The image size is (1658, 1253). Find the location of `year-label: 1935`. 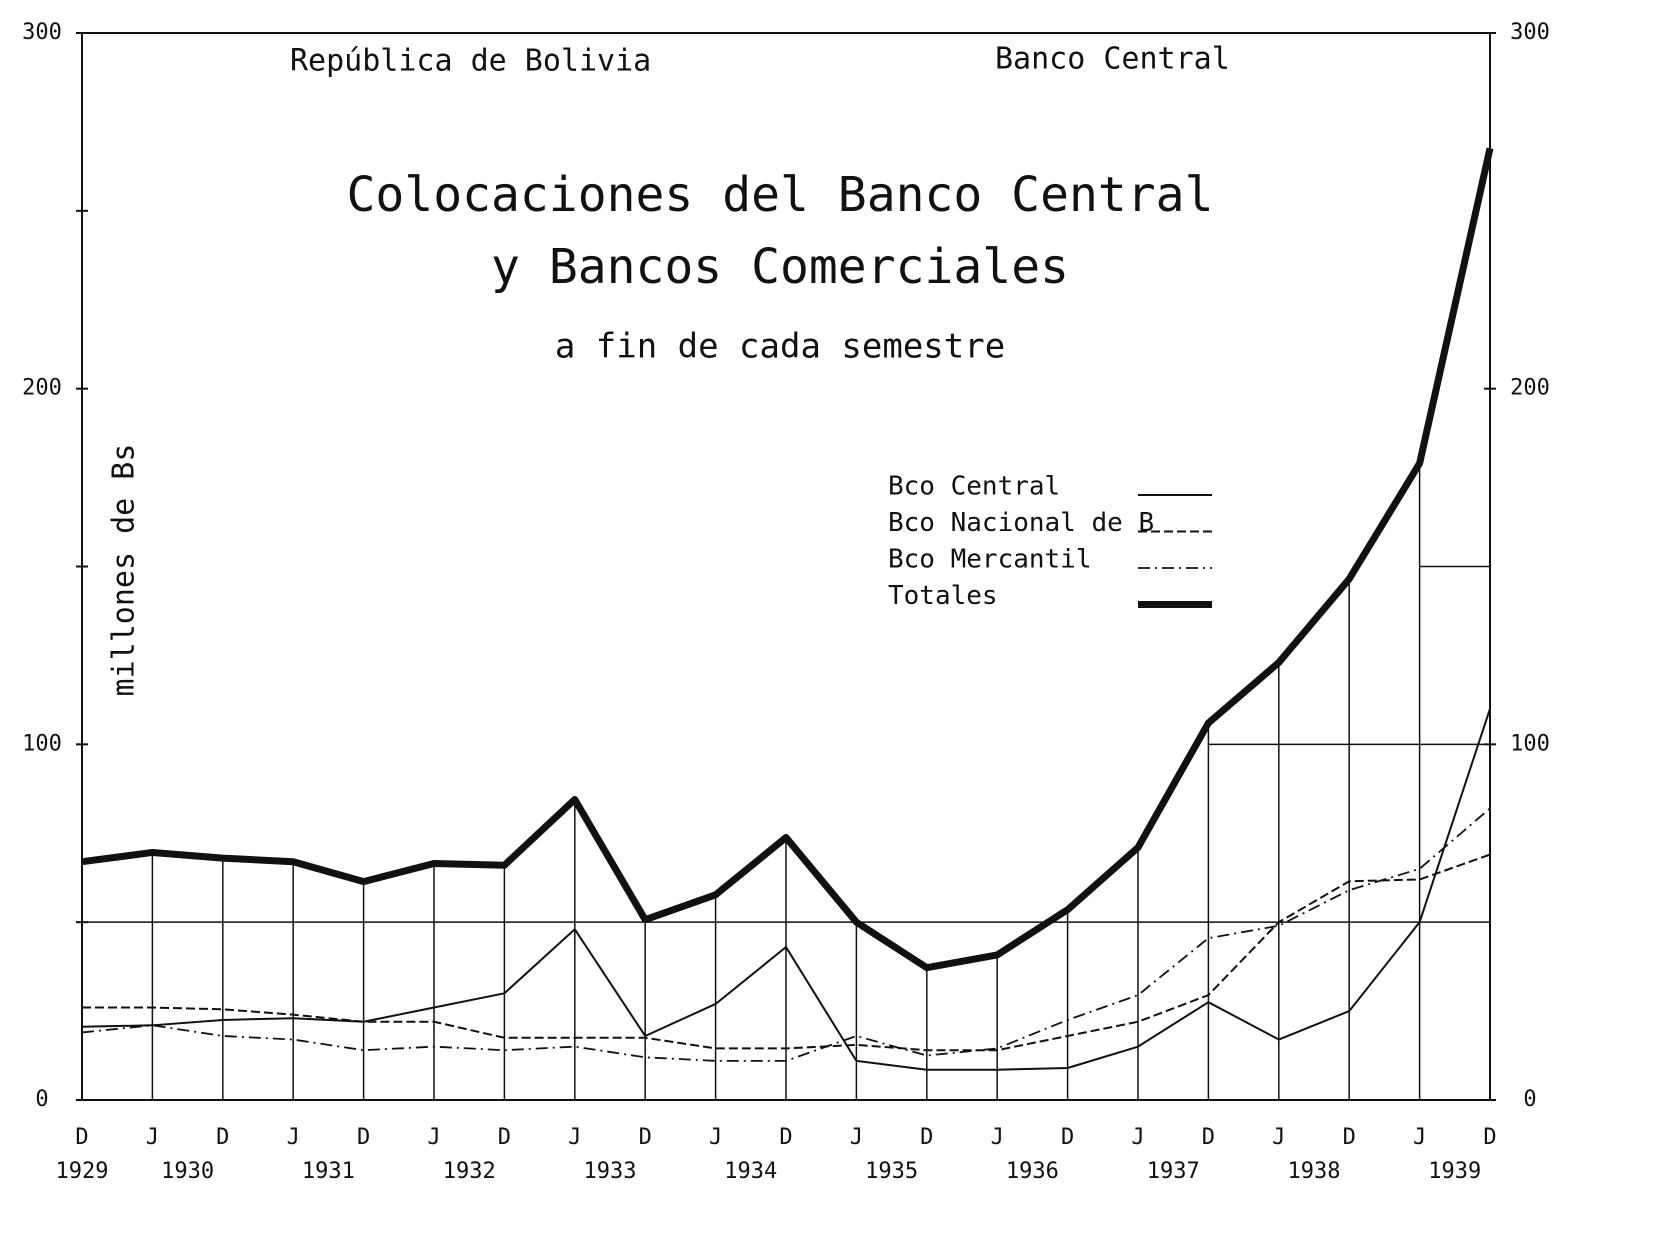

year-label: 1935 is located at coordinates (891, 1171).